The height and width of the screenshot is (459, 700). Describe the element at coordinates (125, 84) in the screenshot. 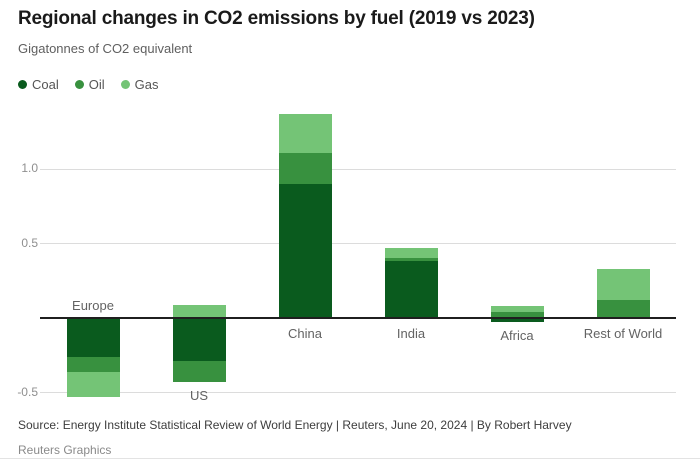

I see `legend-swatch-gas-icon` at that location.